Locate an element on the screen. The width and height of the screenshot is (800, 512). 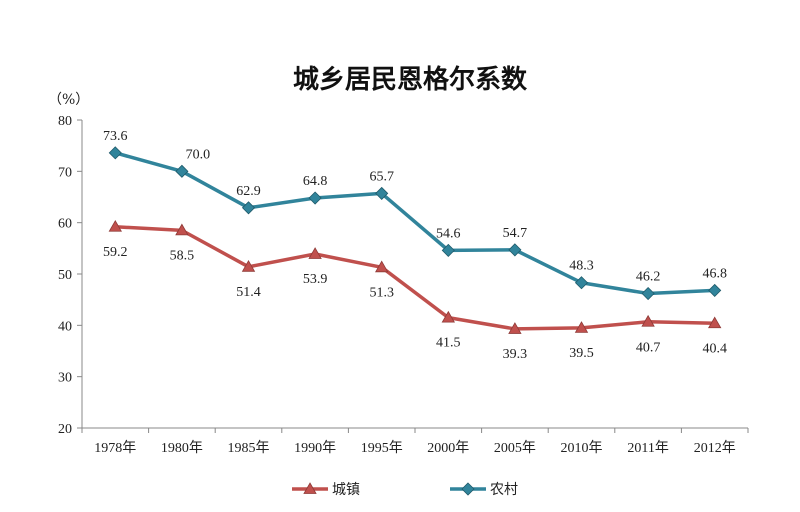
legend-label: 城镇 is located at coordinates (346, 490).